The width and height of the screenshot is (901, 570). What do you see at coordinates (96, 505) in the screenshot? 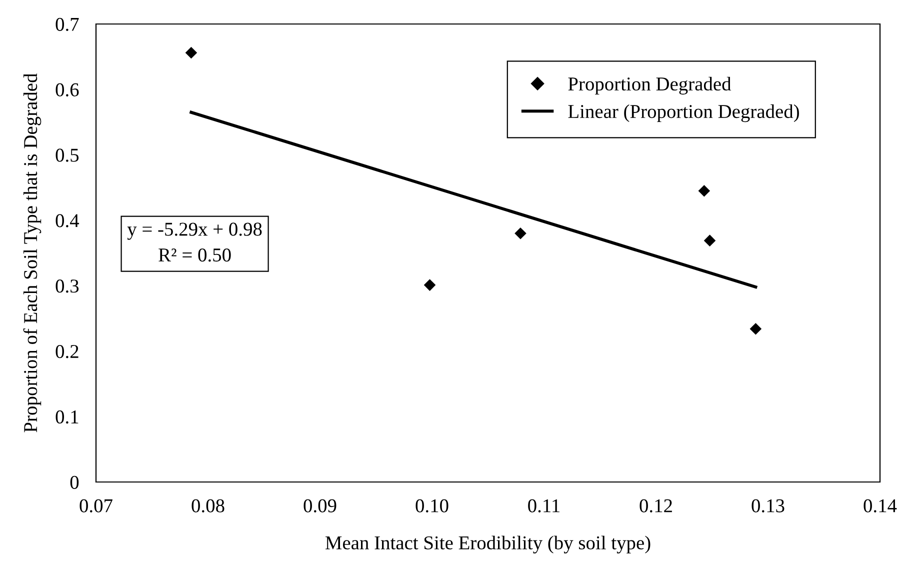
I see `x-tick-label: 0.07` at bounding box center [96, 505].